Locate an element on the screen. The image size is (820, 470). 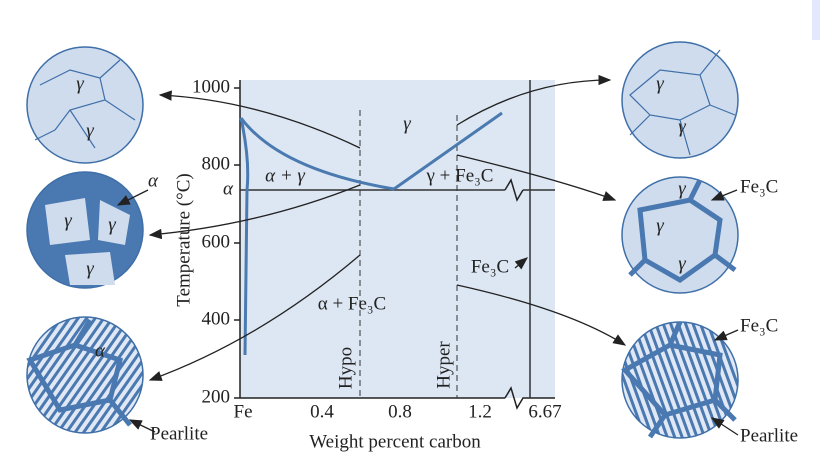
y-tick-label: 600 is located at coordinates (216, 241).